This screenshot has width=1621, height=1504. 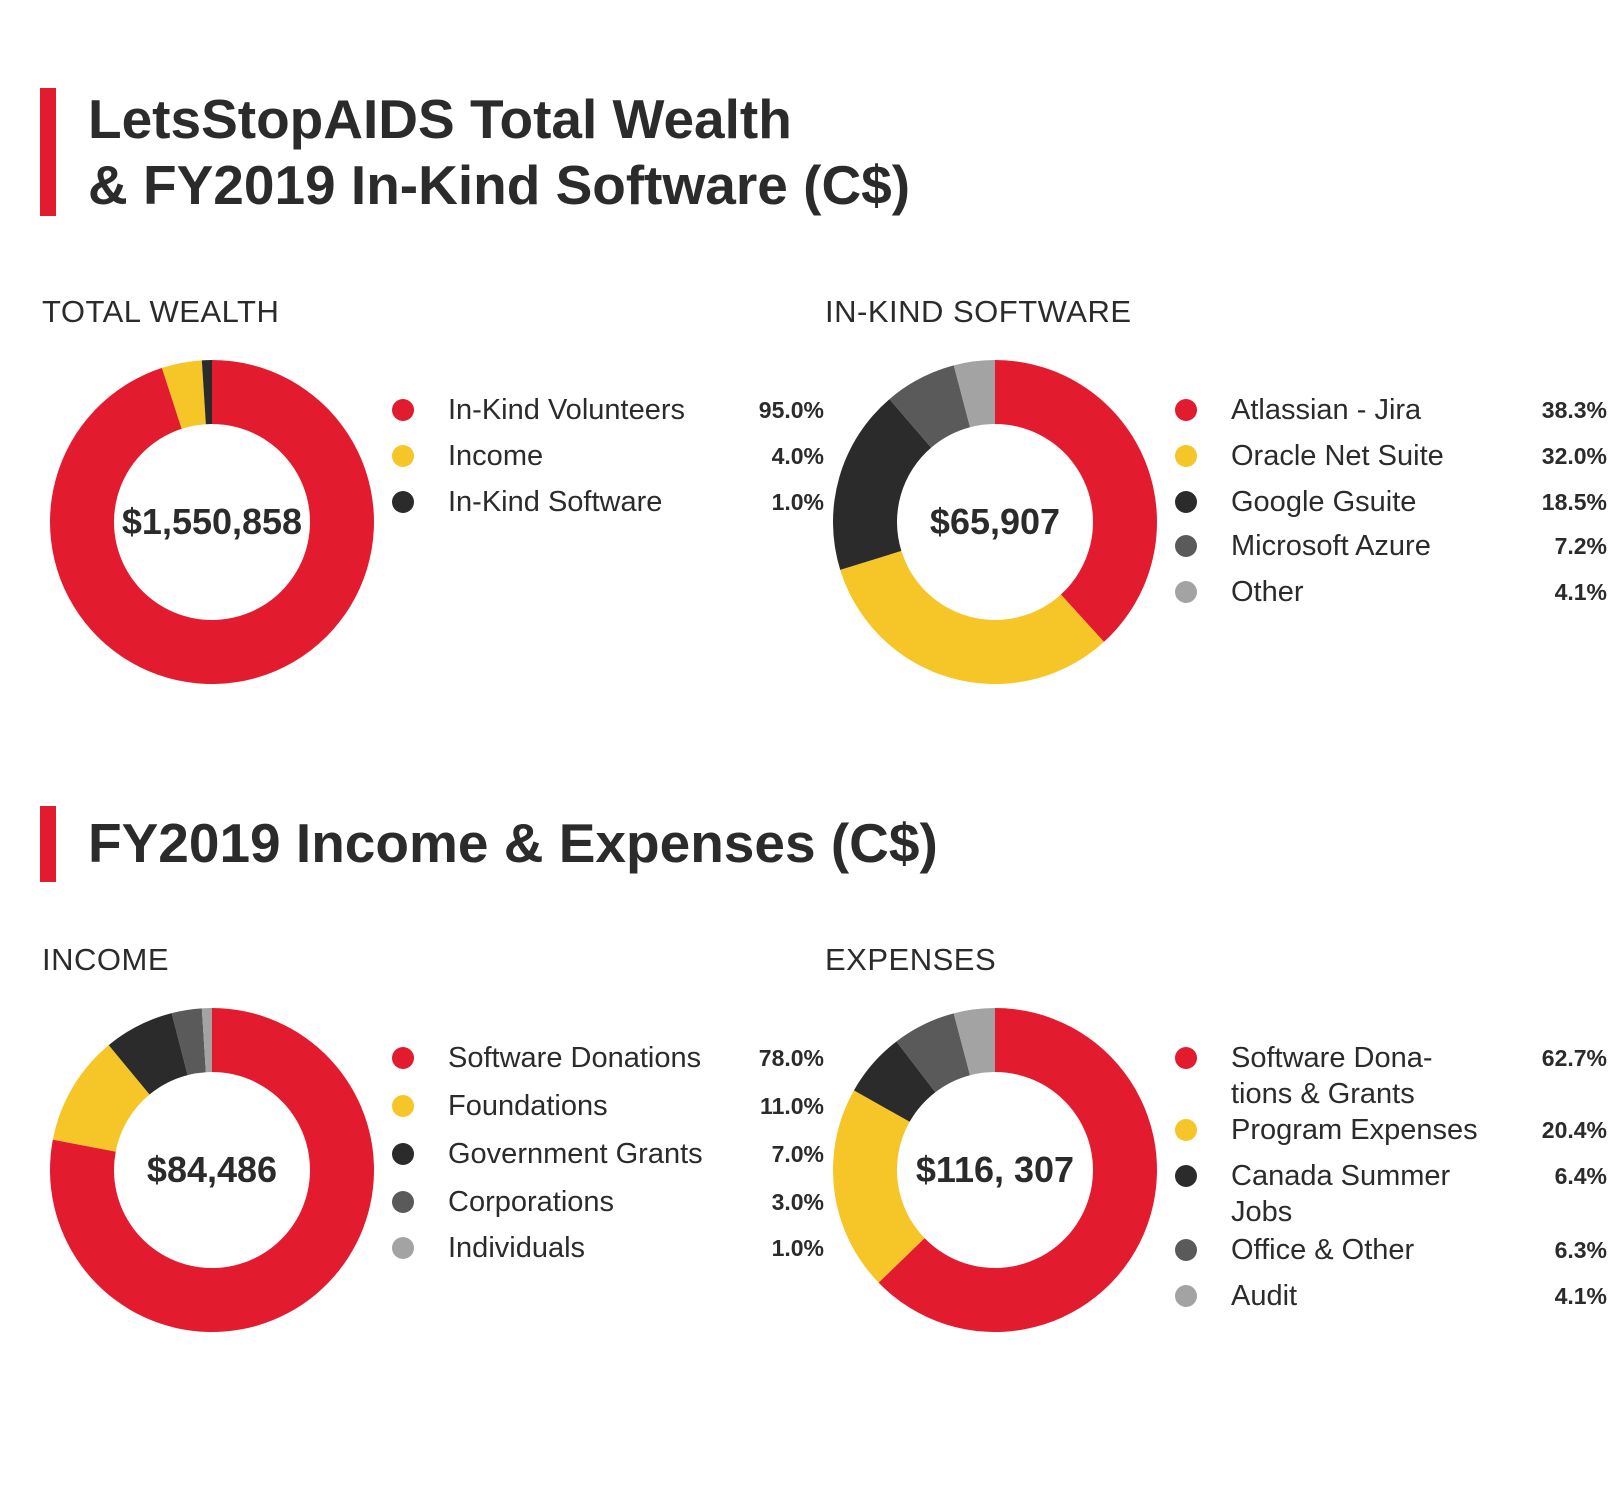 What do you see at coordinates (188, 1042) in the screenshot?
I see `slice-corporations` at bounding box center [188, 1042].